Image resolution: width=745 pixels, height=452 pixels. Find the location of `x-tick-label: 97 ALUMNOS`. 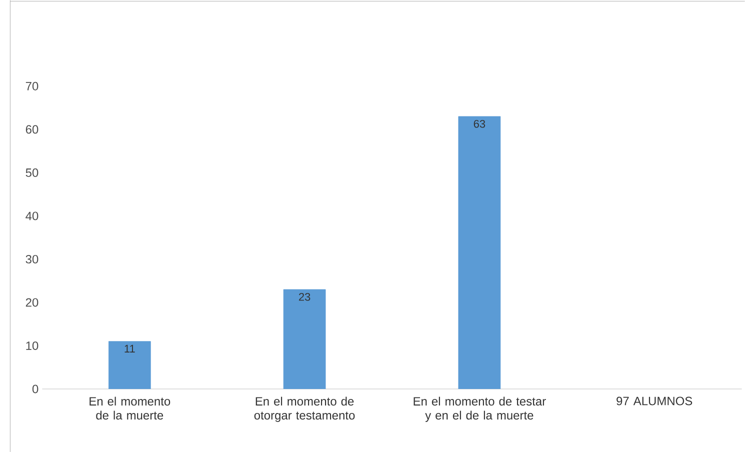

x-tick-label: 97 ALUMNOS is located at coordinates (654, 401).